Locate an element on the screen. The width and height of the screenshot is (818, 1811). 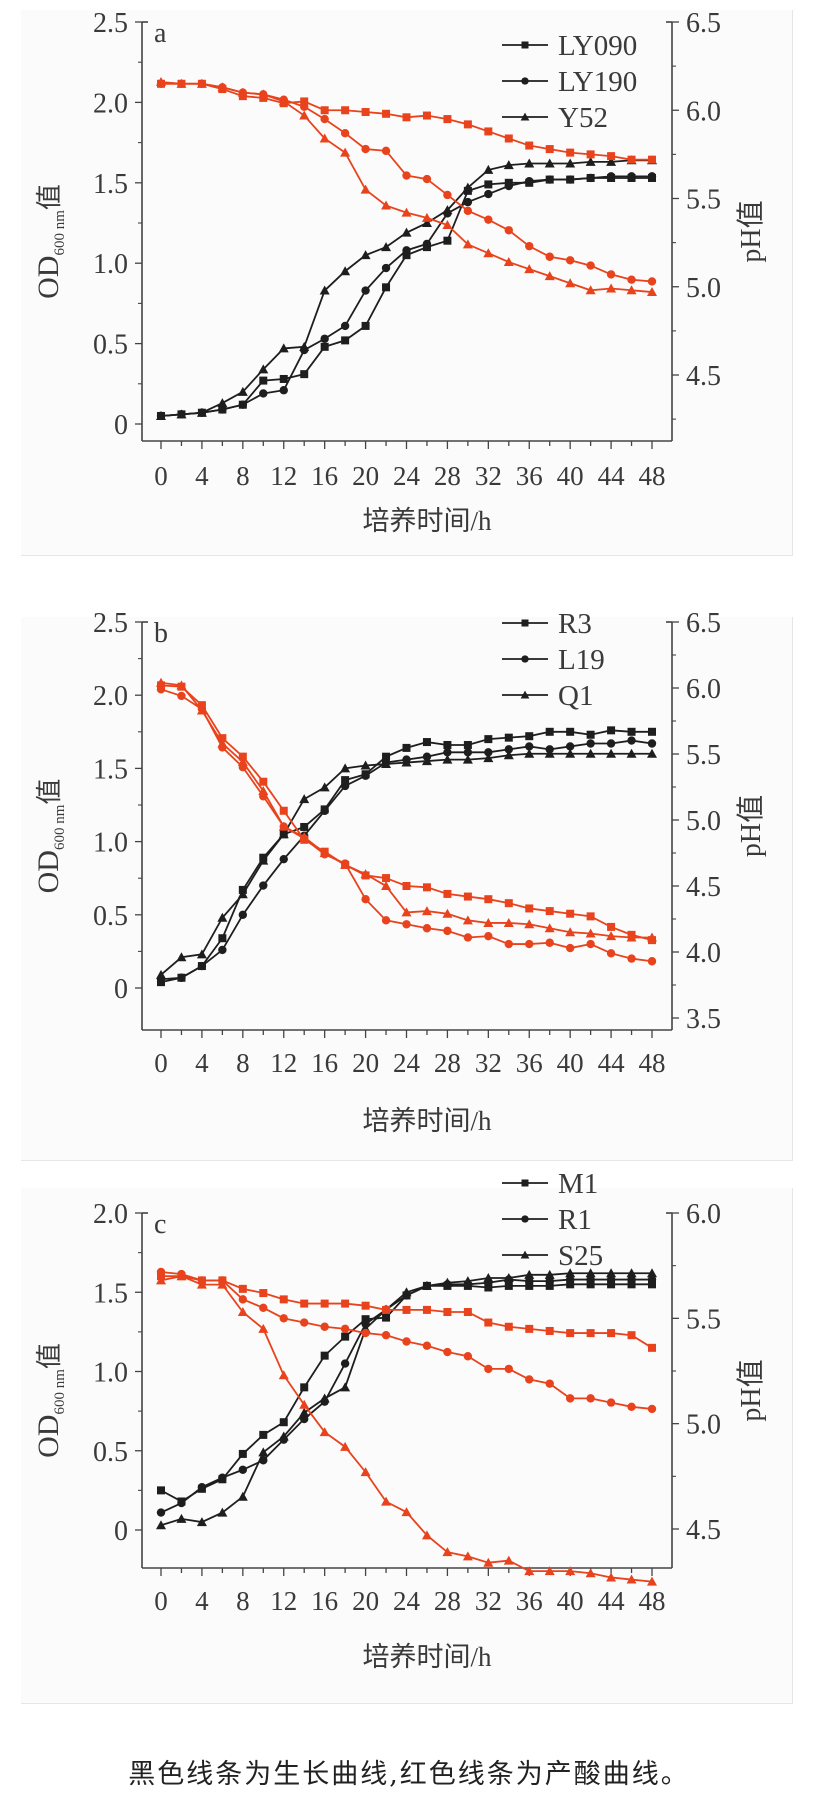
right-y-tick-label: 6.5 is located at coordinates (703, 23).